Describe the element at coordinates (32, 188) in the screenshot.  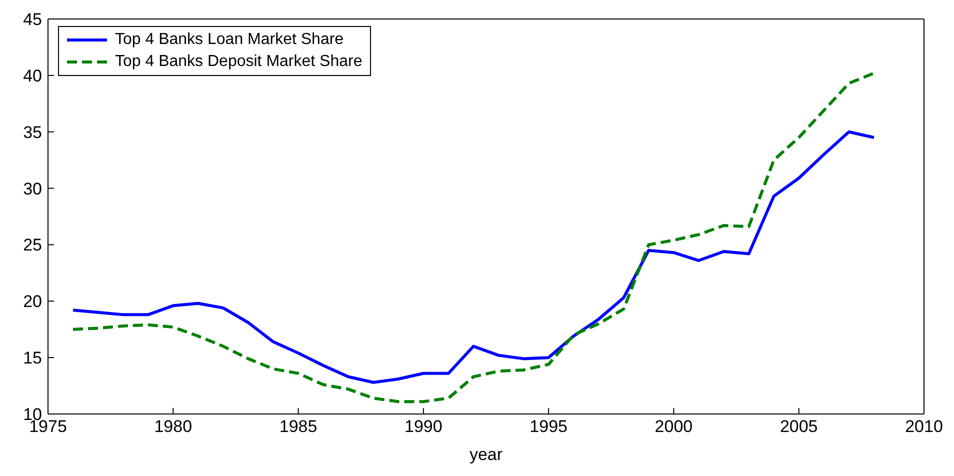
I see `y-tick-label: 30` at that location.